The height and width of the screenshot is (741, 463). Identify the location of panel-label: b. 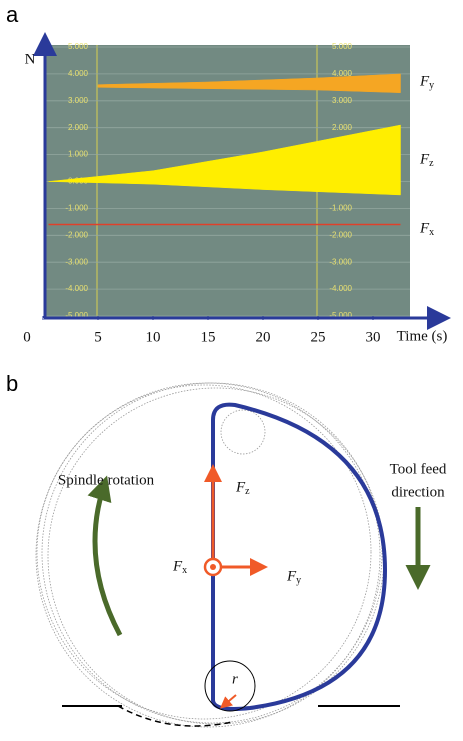
(12, 383).